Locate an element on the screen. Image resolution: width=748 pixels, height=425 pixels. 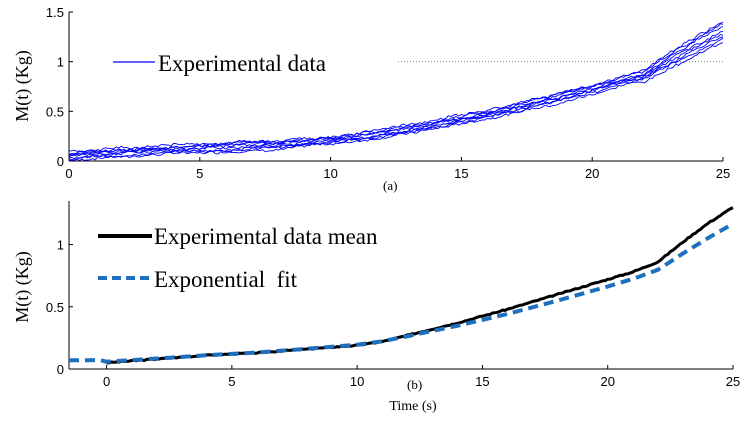
panel-b-legend-label-mean: Experimental data mean is located at coordinates (266, 236).